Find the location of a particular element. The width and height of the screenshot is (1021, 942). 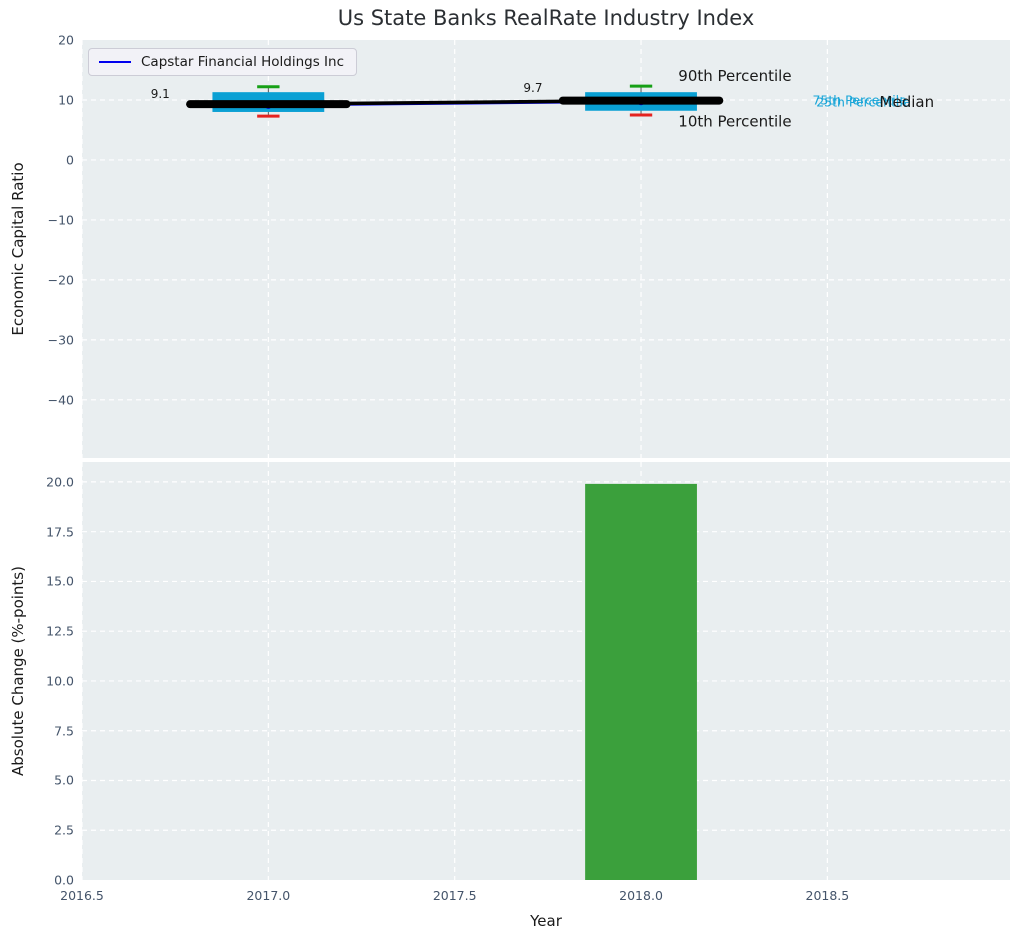

legend-label: Capstar Financial Holdings Inc is located at coordinates (243, 62).